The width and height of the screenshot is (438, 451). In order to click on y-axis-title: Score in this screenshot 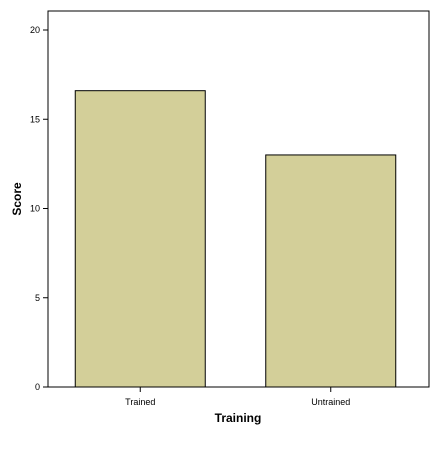, I will do `click(17, 199)`.